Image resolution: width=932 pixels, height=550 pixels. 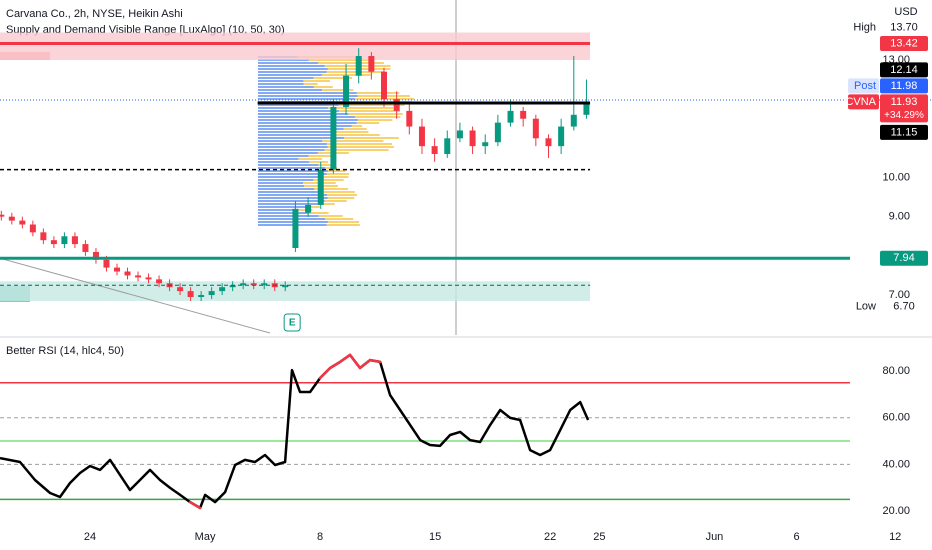 I want to click on chart-title: Carvana Co., 2h, NYSE, Heikin Ashi, so click(x=94, y=14).